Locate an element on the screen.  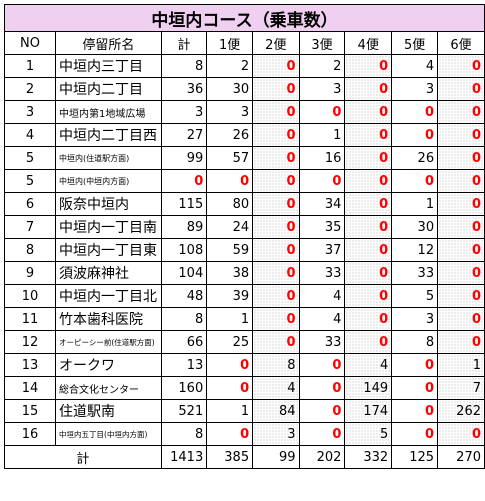
trip-2-count: 3 is located at coordinates (276, 434).